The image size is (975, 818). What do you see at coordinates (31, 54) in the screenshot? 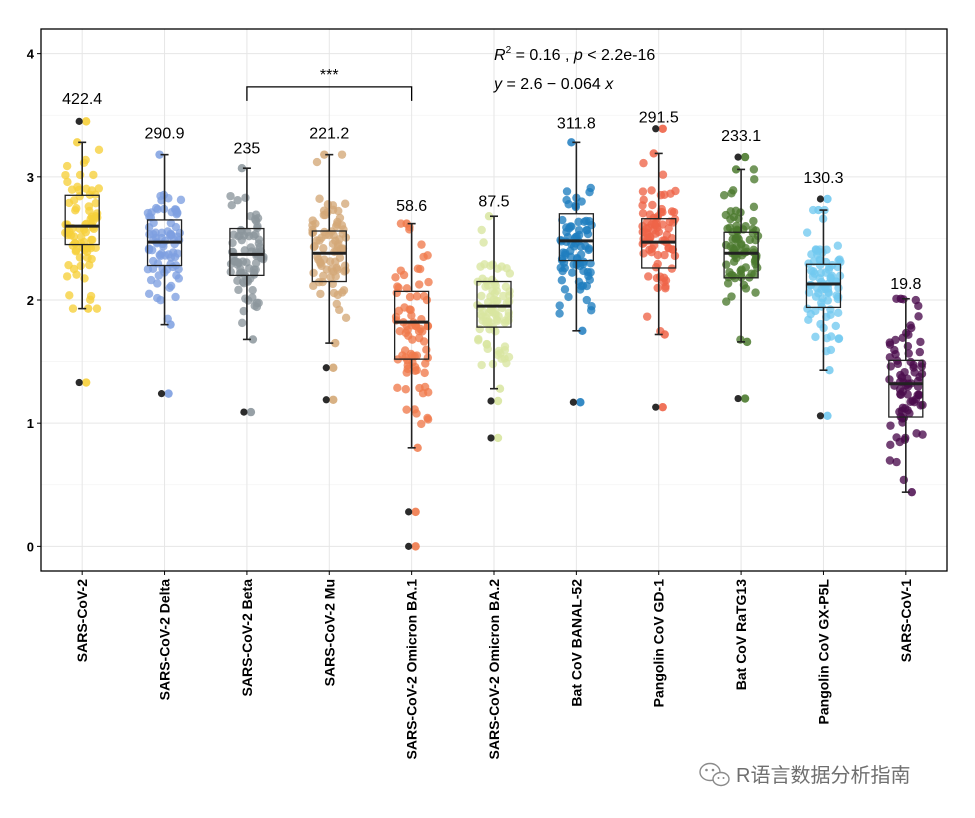
I see `y-tick-label: 4` at bounding box center [31, 54].